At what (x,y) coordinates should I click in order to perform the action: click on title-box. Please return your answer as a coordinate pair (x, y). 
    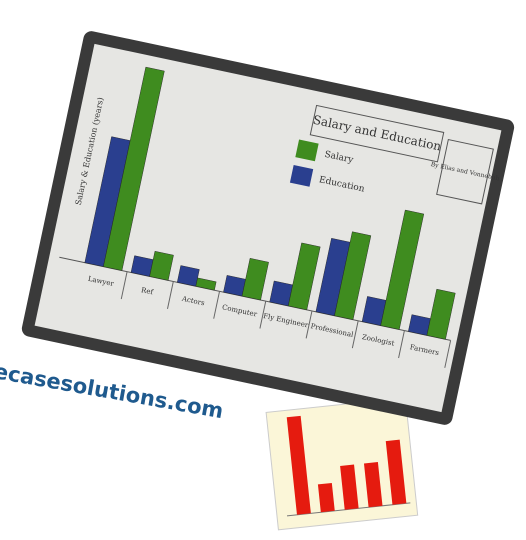
    Looking at the image, I should click on (377, 133).